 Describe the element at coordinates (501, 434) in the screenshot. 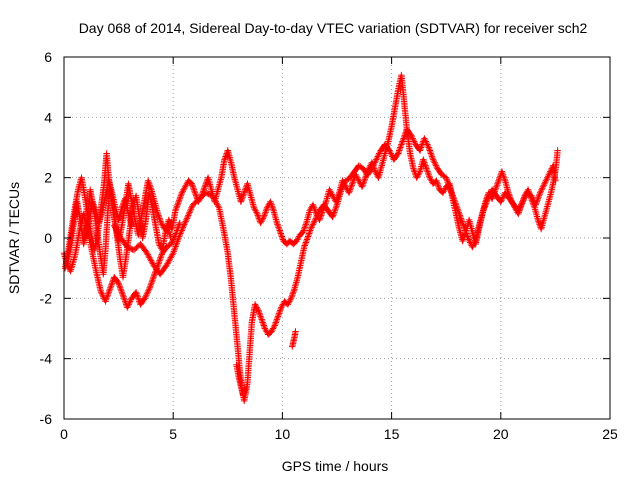

I see `x-tick-label: 20` at that location.